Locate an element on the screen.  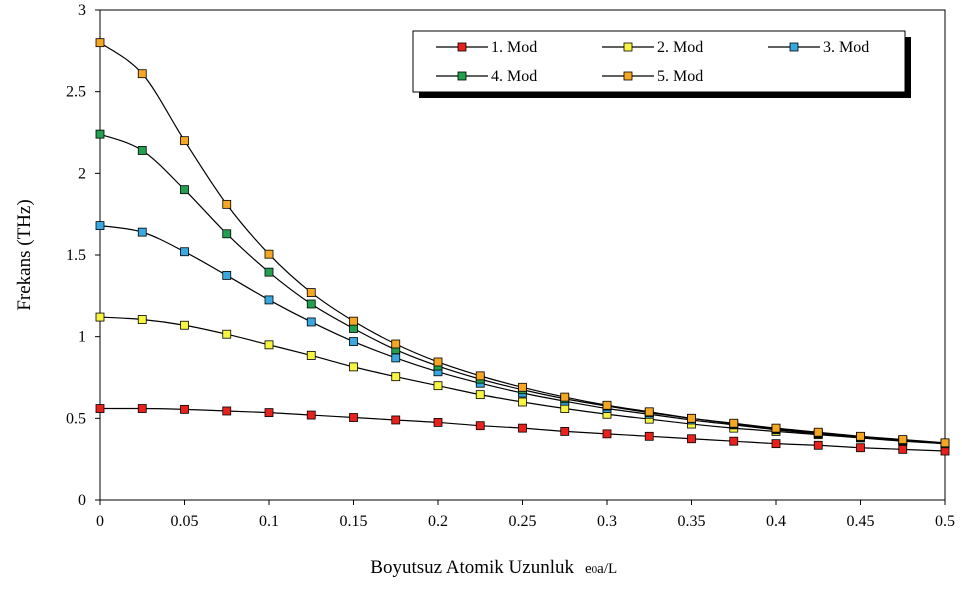
y-tick-label: 0 is located at coordinates (82, 500).